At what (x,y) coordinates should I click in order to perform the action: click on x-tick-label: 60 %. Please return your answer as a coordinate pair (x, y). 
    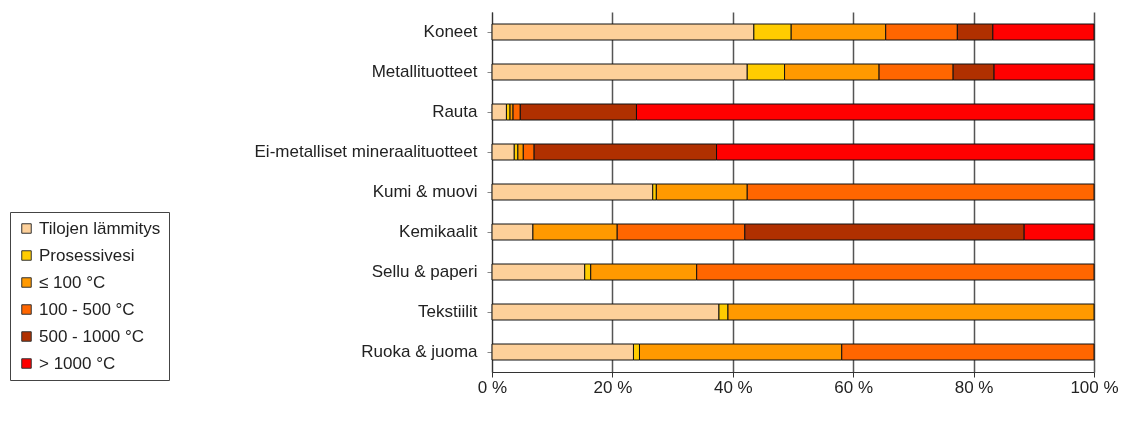
    Looking at the image, I should click on (854, 387).